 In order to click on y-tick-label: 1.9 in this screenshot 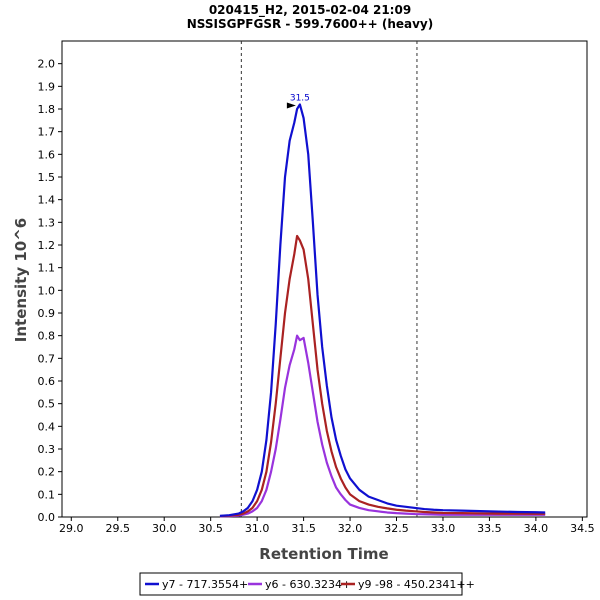, I will do `click(47, 86)`.